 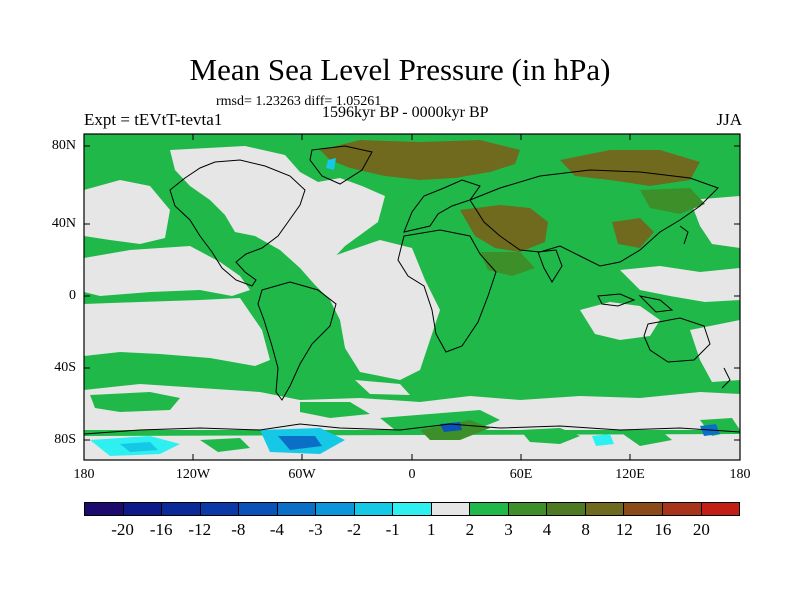 What do you see at coordinates (65, 367) in the screenshot?
I see `lat-label-40s: 40S` at bounding box center [65, 367].